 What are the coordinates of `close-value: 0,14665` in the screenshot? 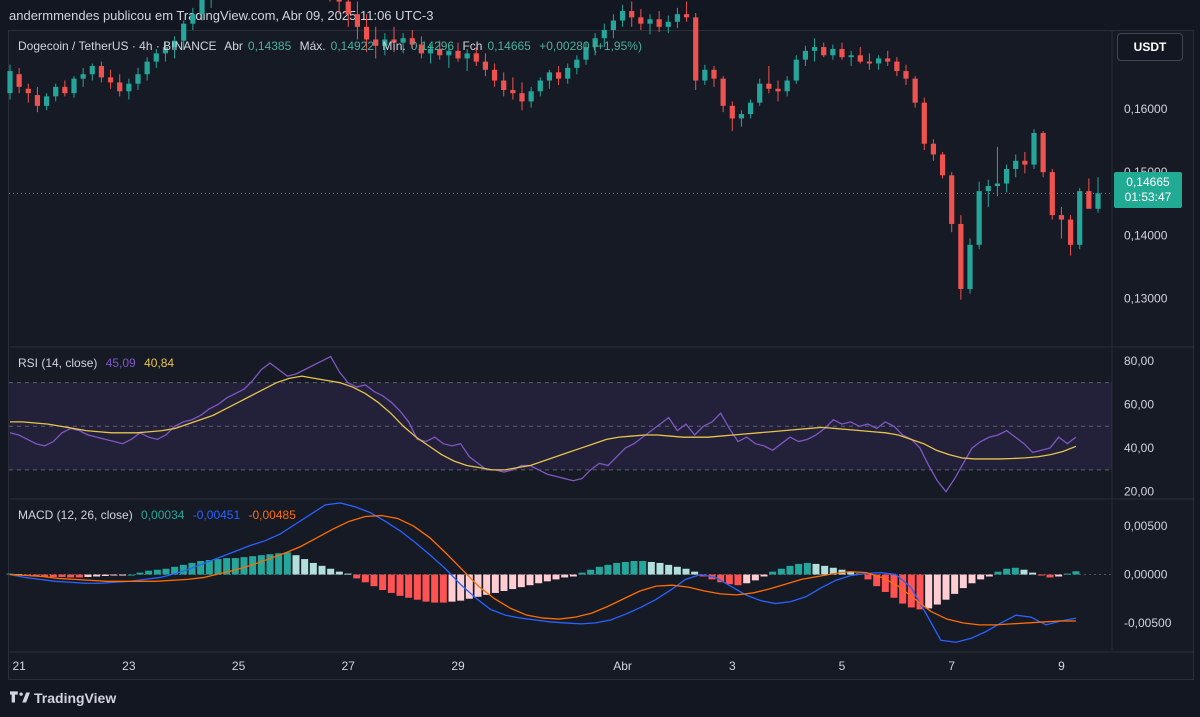 It's located at (509, 46).